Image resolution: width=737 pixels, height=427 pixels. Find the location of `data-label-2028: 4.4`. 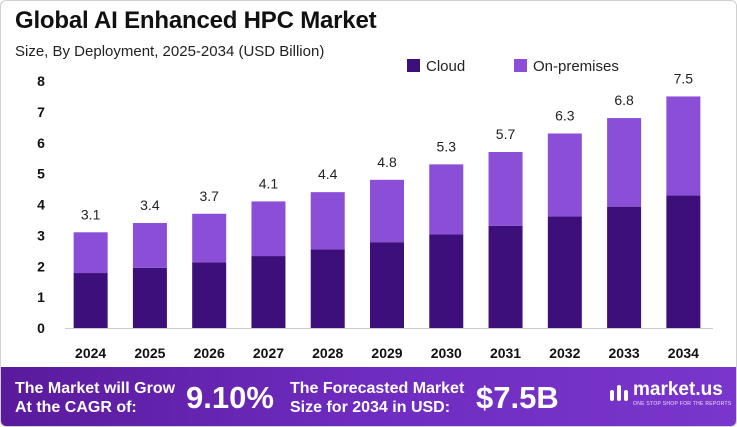

data-label-2028: 4.4 is located at coordinates (328, 174).